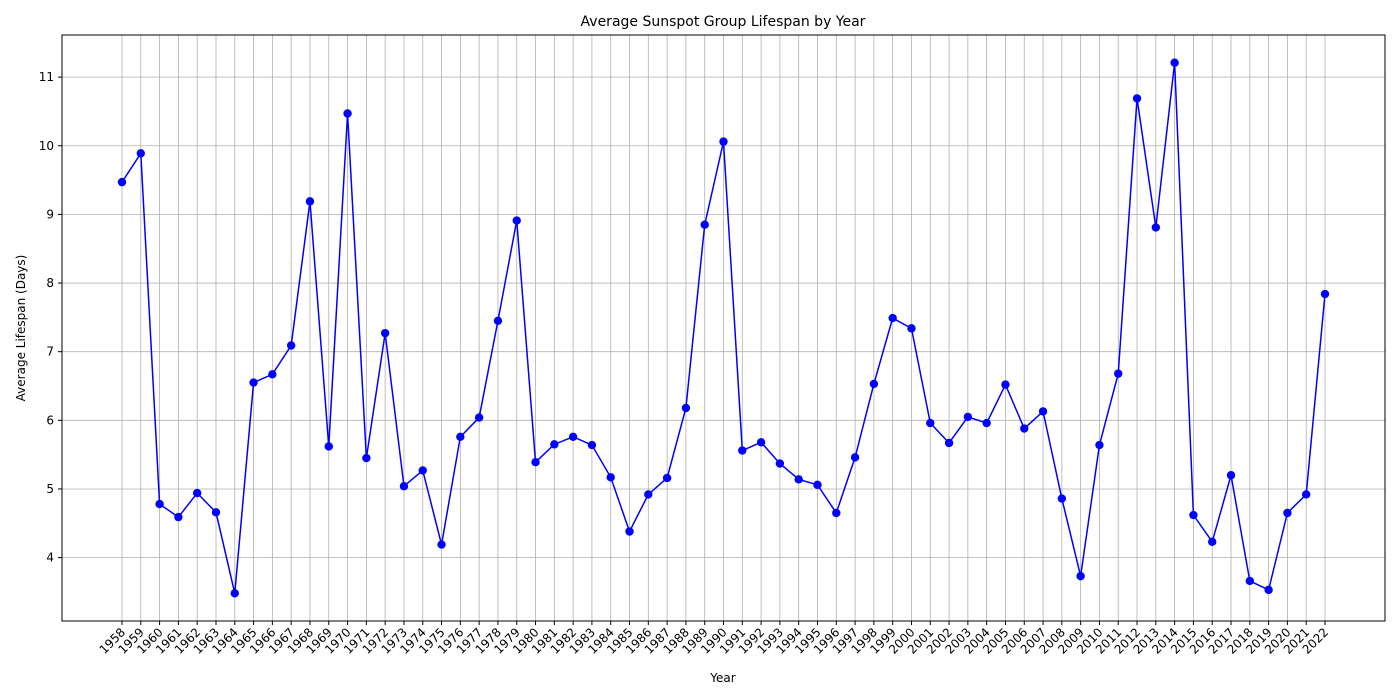 The height and width of the screenshot is (700, 1400). Describe the element at coordinates (50, 352) in the screenshot. I see `y-tick-label: 7` at that location.